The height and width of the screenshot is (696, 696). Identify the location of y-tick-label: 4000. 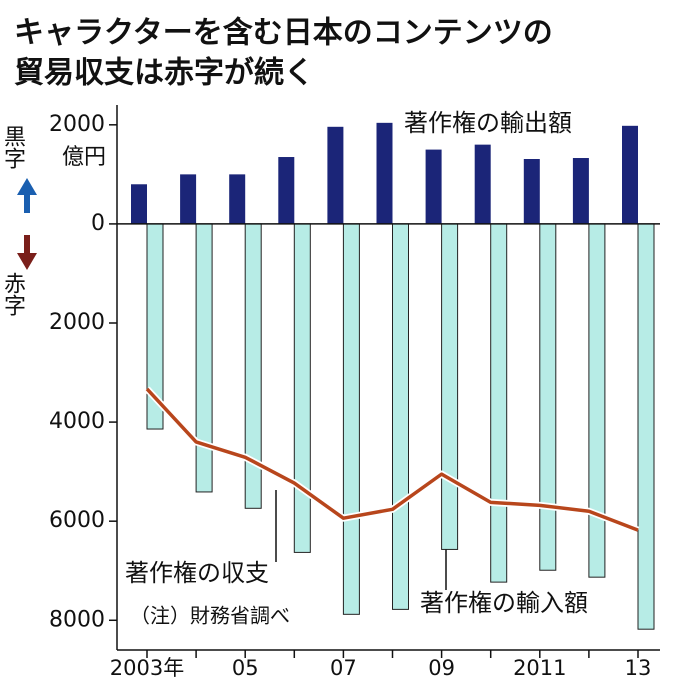
(77, 421).